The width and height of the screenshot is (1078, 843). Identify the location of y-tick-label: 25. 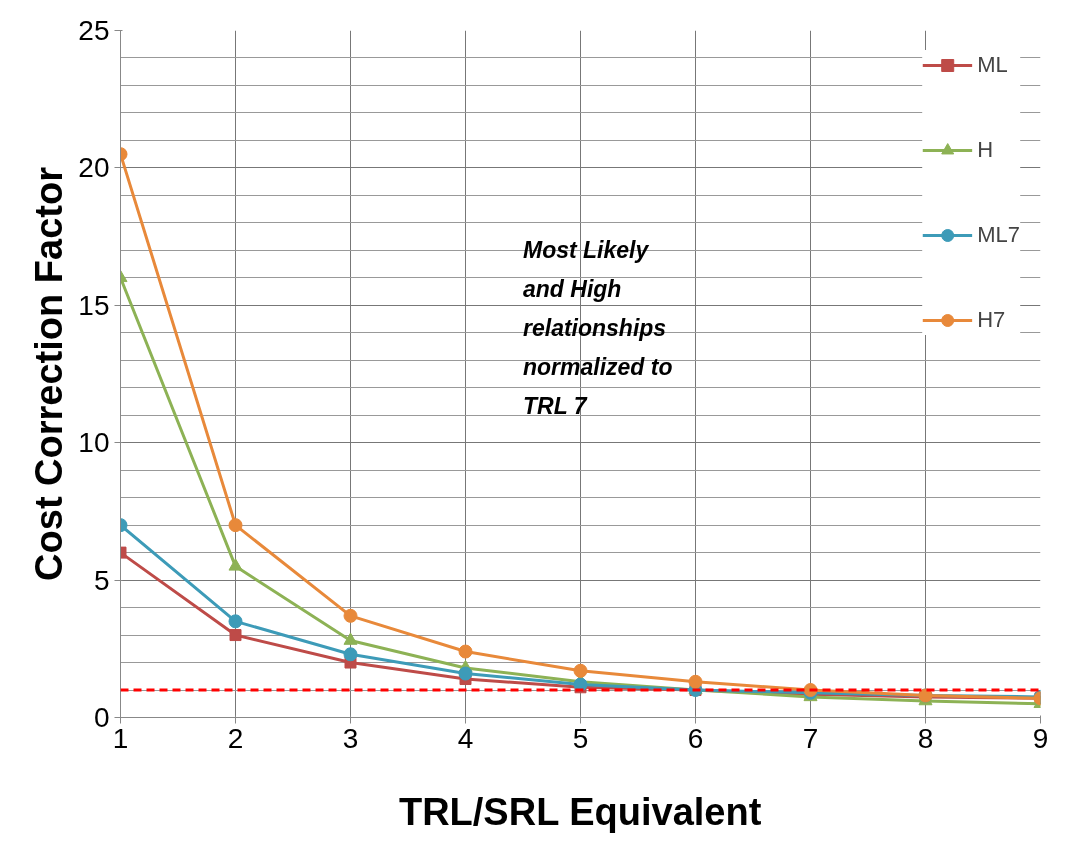
(94, 30).